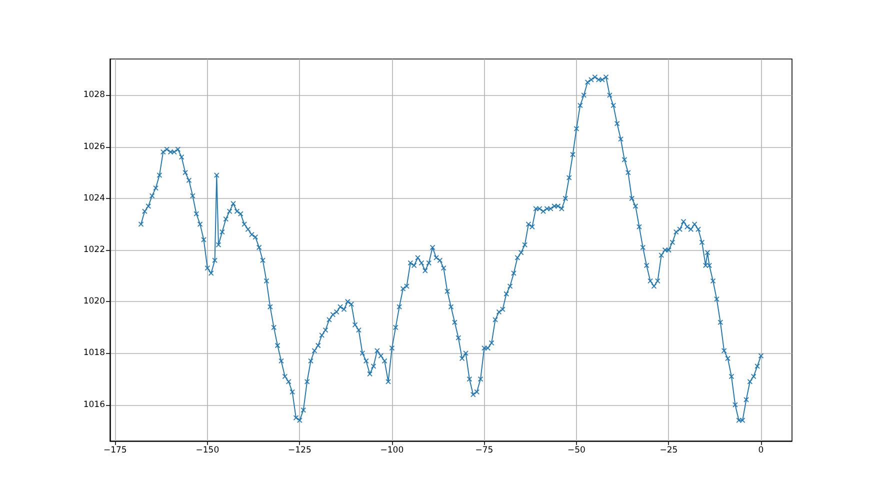 Image resolution: width=880 pixels, height=495 pixels. Describe the element at coordinates (94, 198) in the screenshot. I see `y-tick-label: 1024` at that location.